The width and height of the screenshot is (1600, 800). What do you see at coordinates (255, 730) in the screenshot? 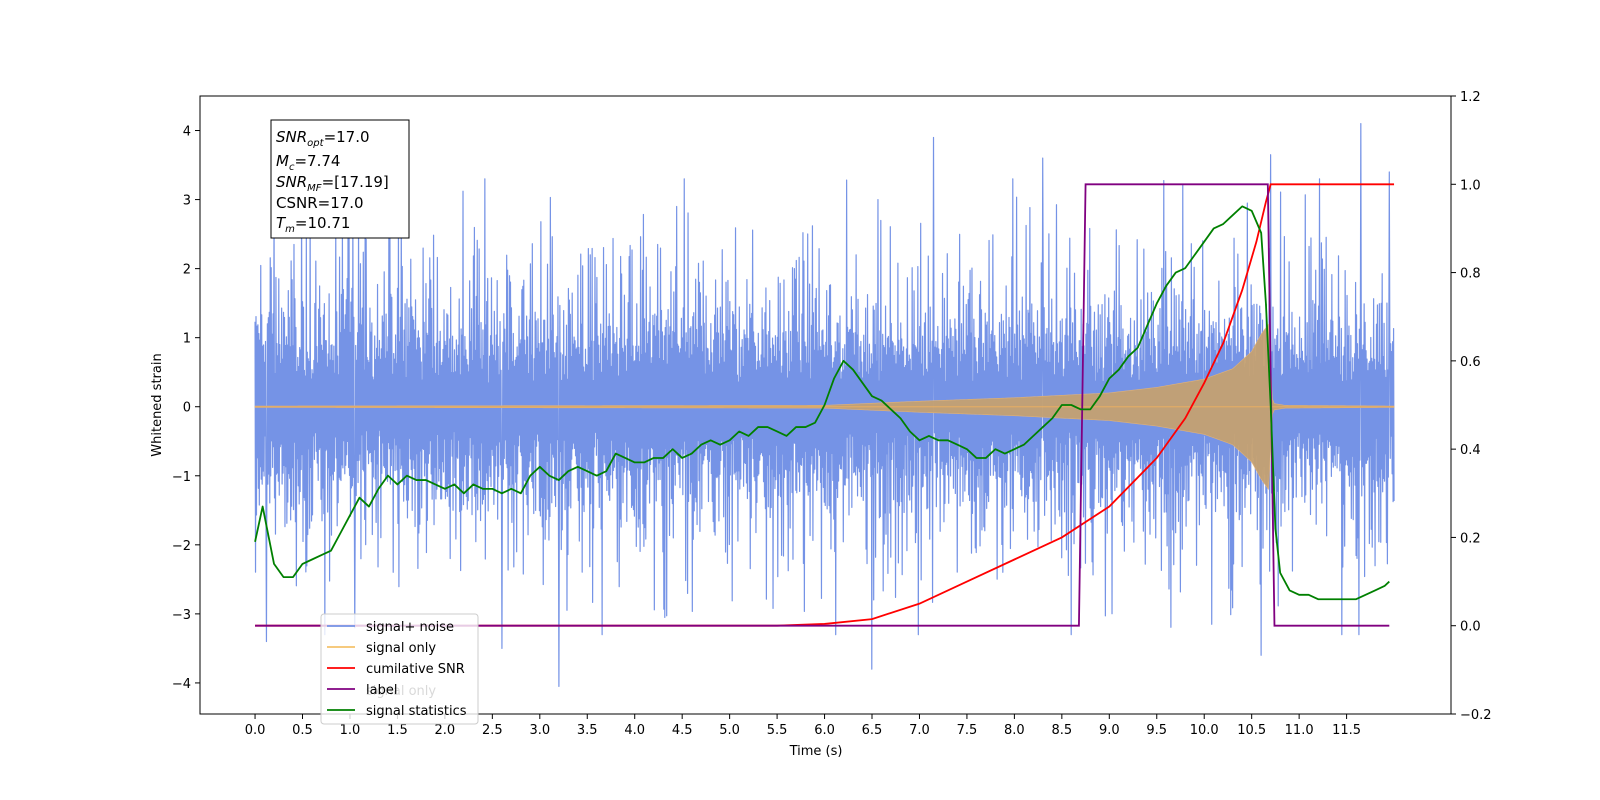
I see `x-tick-label: 0.0` at bounding box center [255, 730].